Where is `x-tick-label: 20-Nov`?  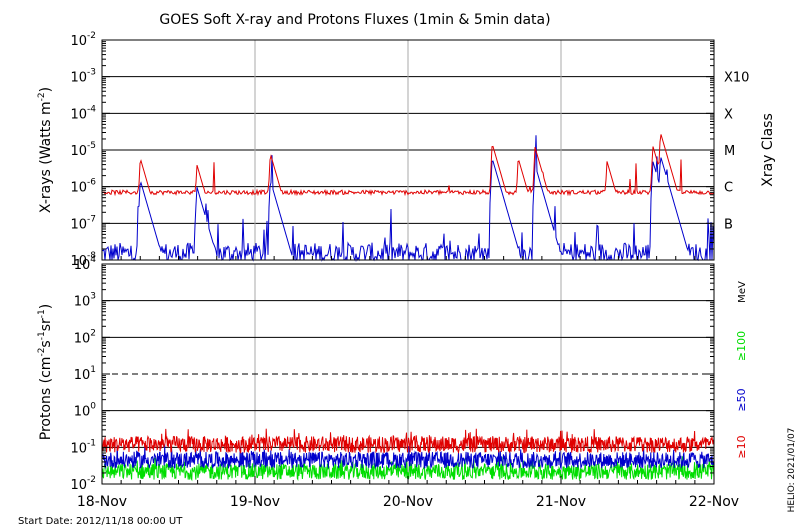 x-tick-label: 20-Nov is located at coordinates (408, 502).